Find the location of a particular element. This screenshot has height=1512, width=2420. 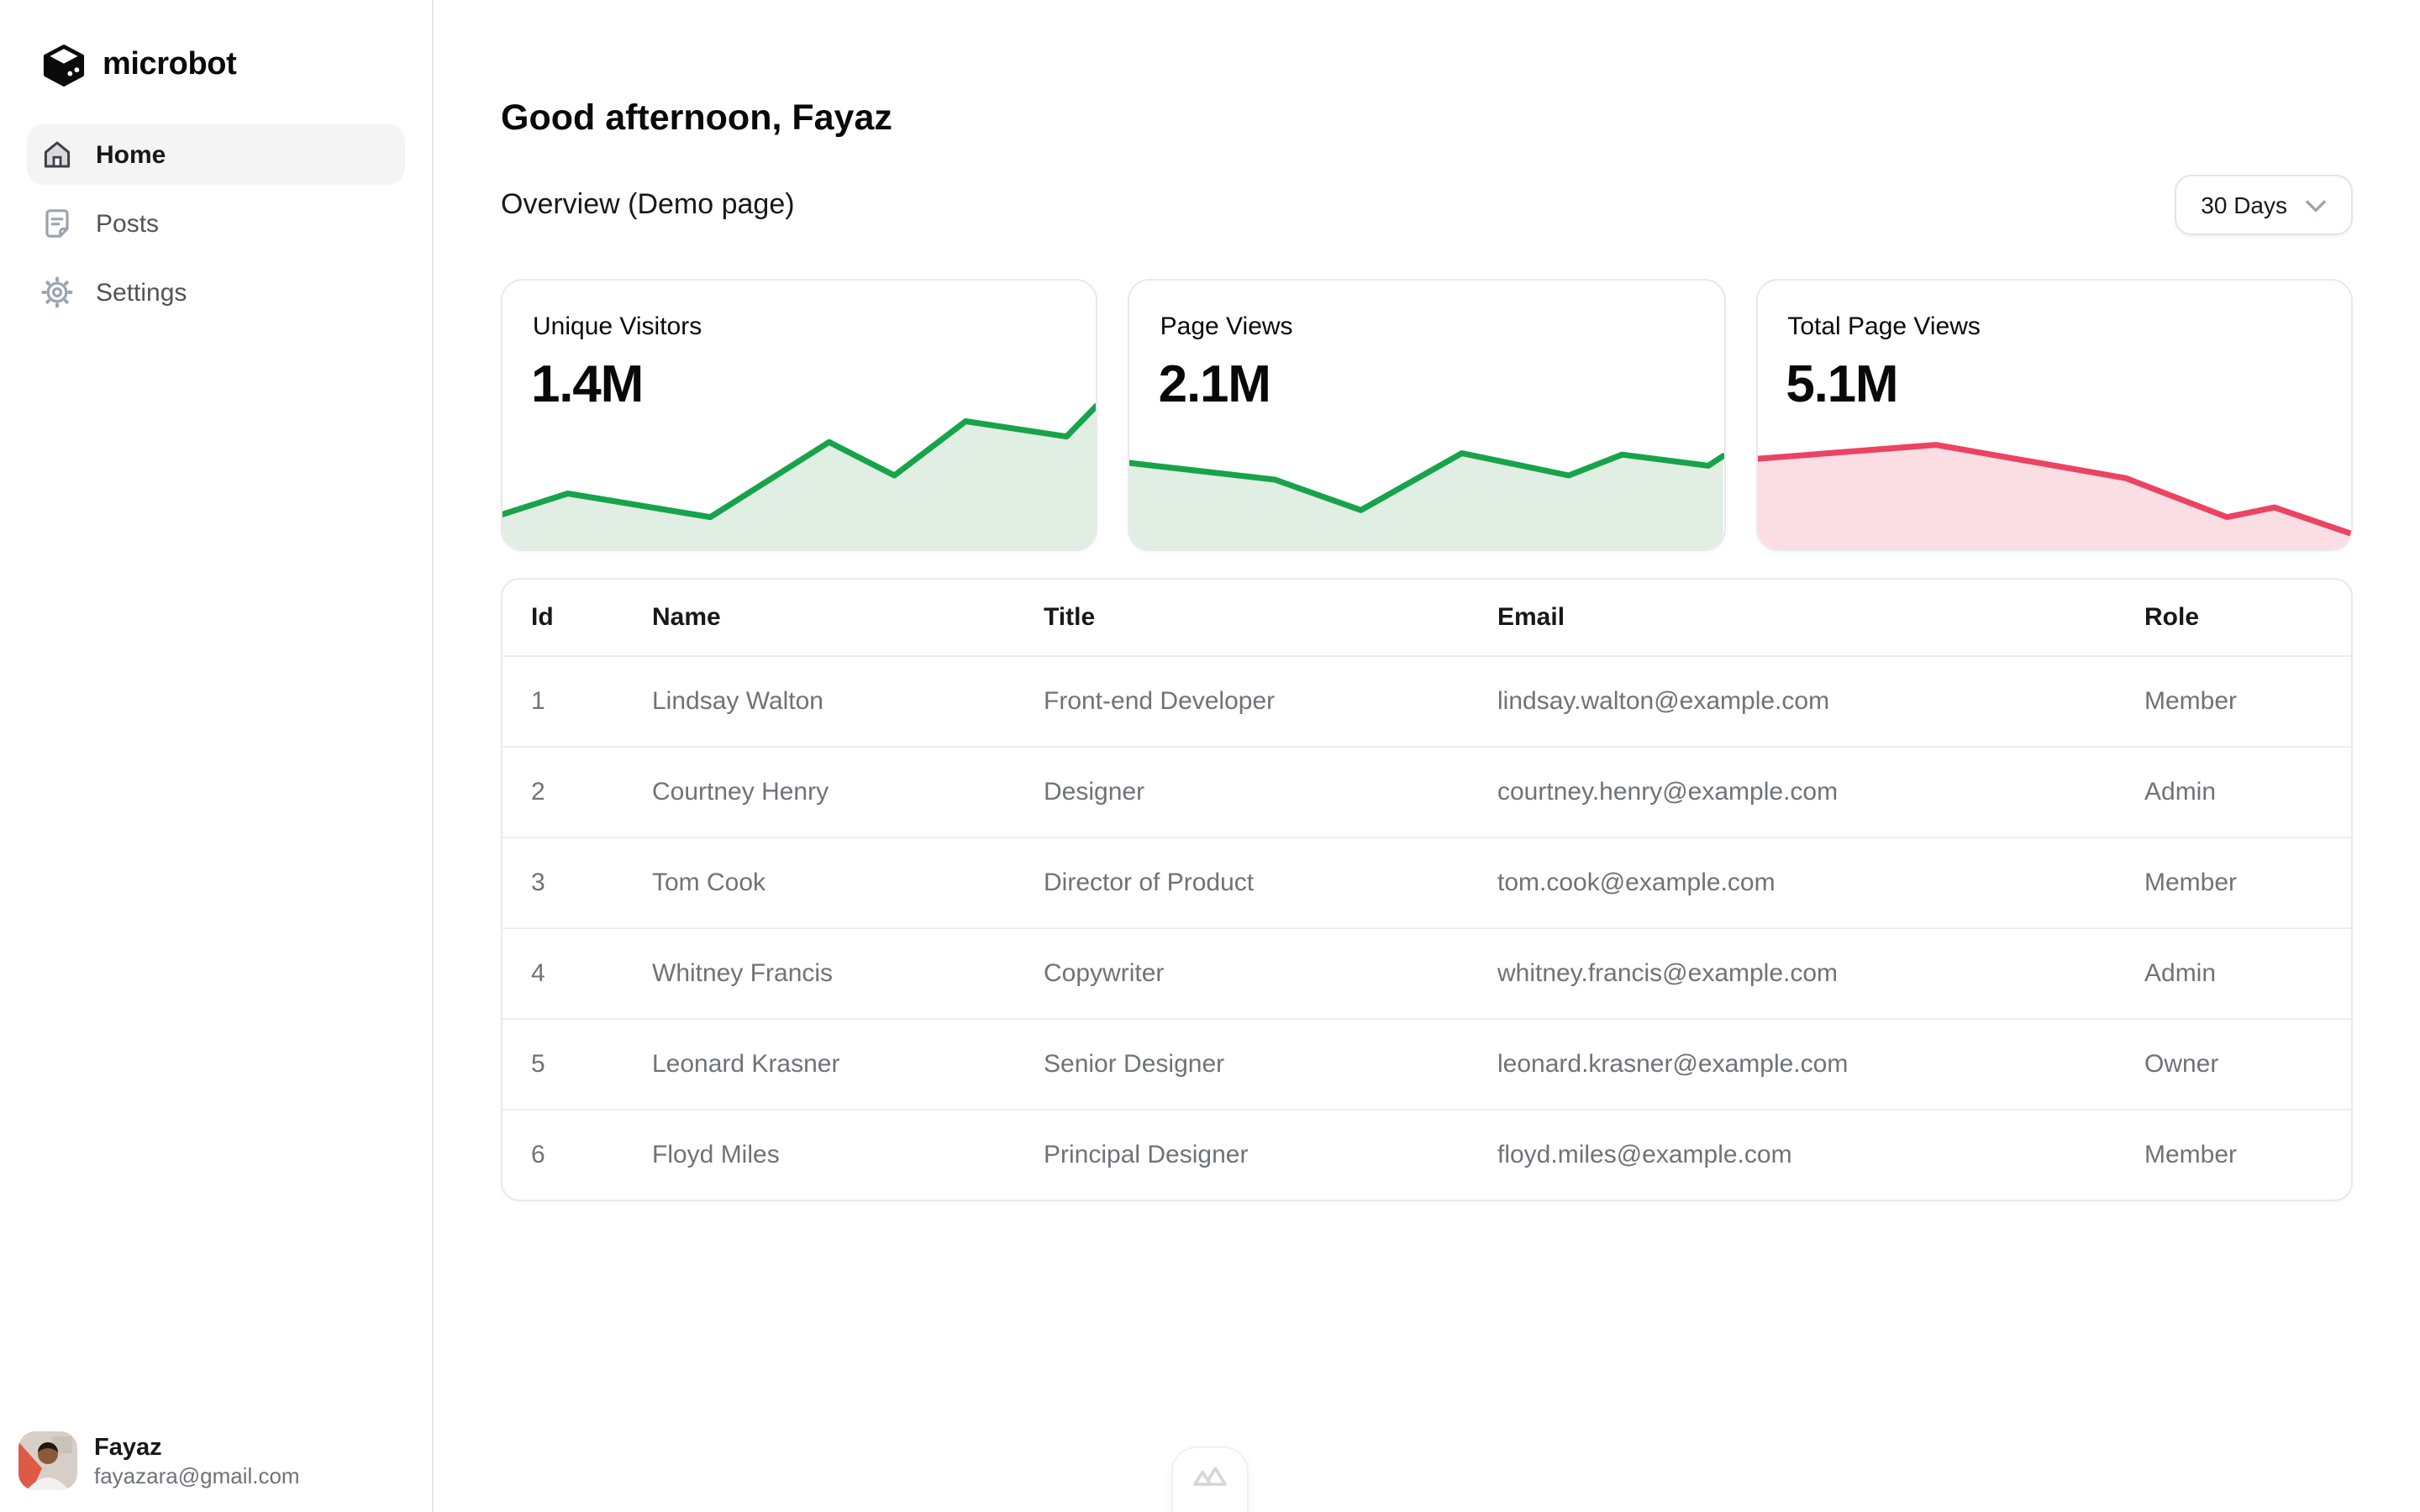

cell-title: Front-end Developer is located at coordinates (1160, 701).